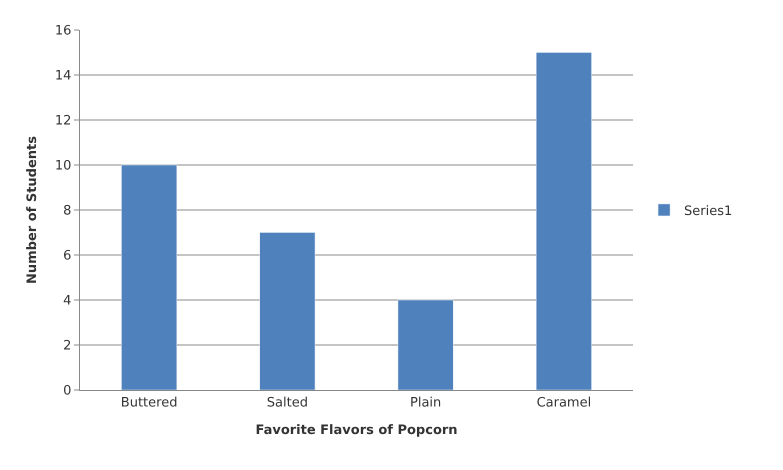 The width and height of the screenshot is (783, 470). Describe the element at coordinates (67, 211) in the screenshot. I see `y-tick-label: 8` at that location.